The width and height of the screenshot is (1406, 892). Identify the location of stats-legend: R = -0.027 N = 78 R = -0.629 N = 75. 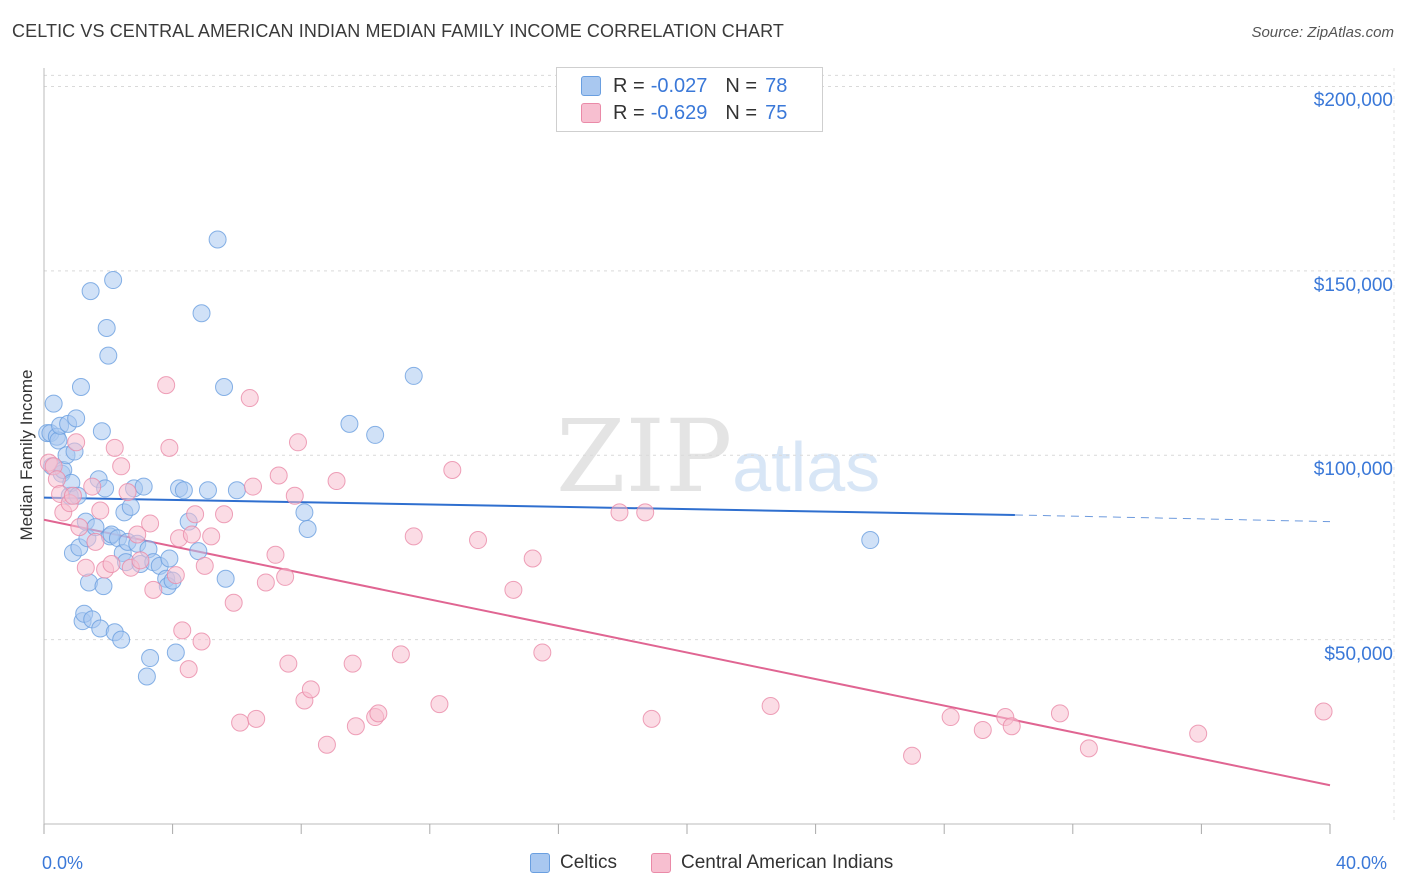
(689, 99).